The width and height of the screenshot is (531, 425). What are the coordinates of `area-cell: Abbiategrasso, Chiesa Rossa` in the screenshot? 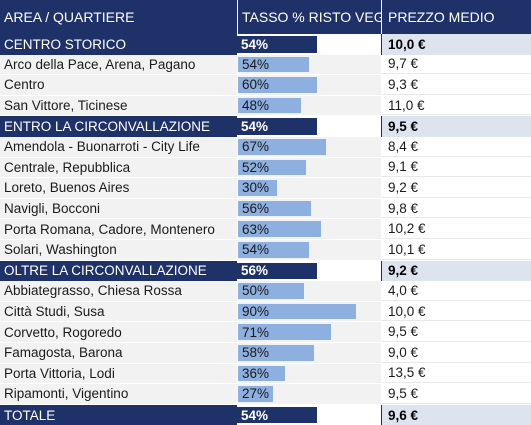 It's located at (93, 291).